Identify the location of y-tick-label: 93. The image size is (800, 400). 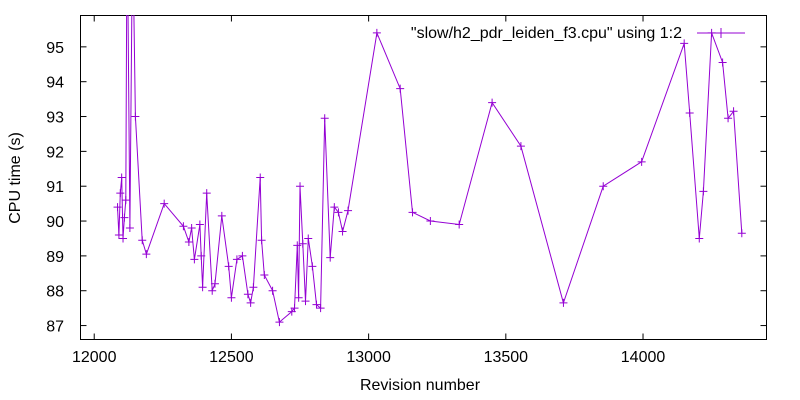
(55, 118).